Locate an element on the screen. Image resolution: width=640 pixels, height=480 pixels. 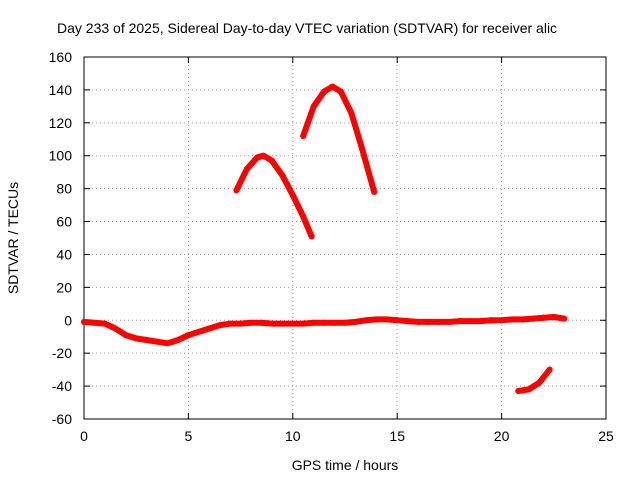
y-tick-label: 160 is located at coordinates (61, 57).